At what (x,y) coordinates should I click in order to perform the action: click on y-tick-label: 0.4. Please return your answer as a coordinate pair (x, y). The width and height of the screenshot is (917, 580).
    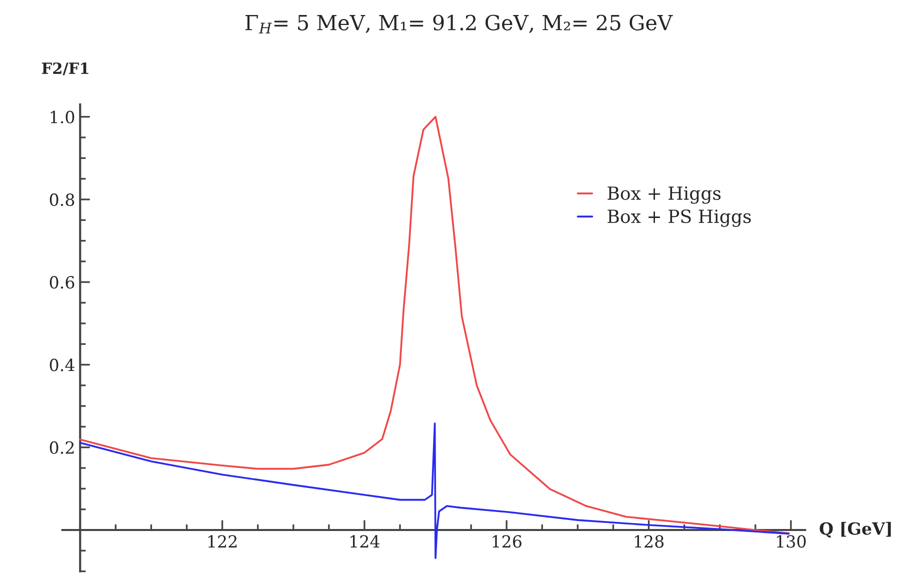
    Looking at the image, I should click on (62, 365).